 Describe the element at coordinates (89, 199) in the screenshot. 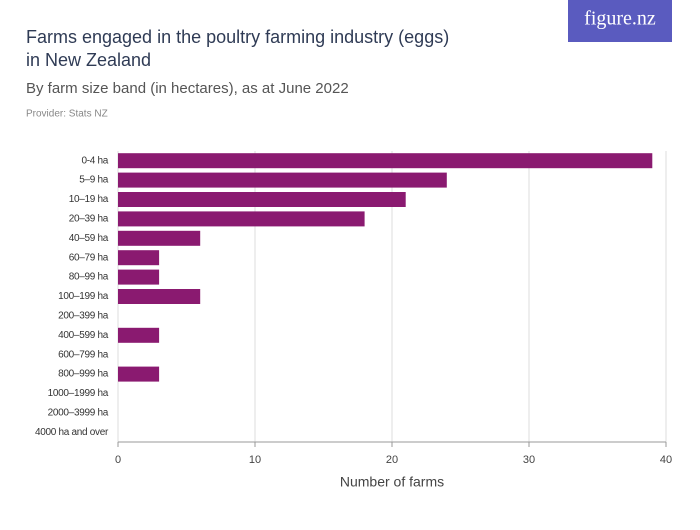

I see `y-tick-label: 10–19 ha` at that location.